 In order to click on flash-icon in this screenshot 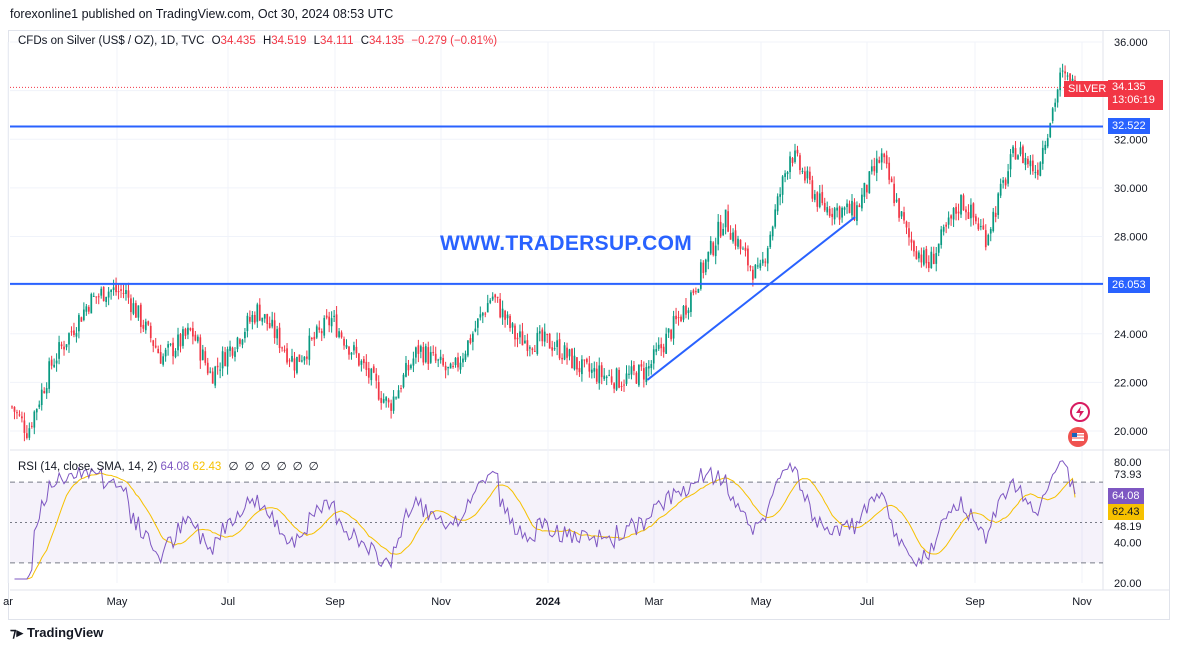, I will do `click(1080, 412)`.